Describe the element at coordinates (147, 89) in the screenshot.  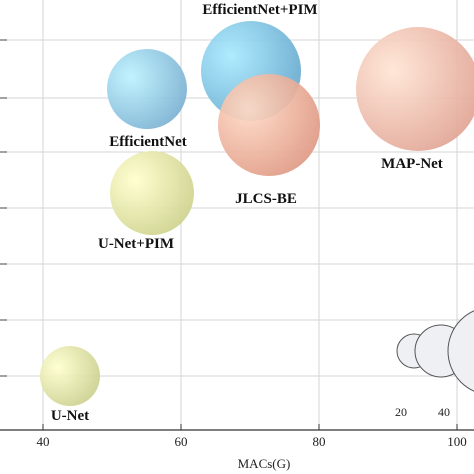
I see `bubble-efficientnet` at that location.